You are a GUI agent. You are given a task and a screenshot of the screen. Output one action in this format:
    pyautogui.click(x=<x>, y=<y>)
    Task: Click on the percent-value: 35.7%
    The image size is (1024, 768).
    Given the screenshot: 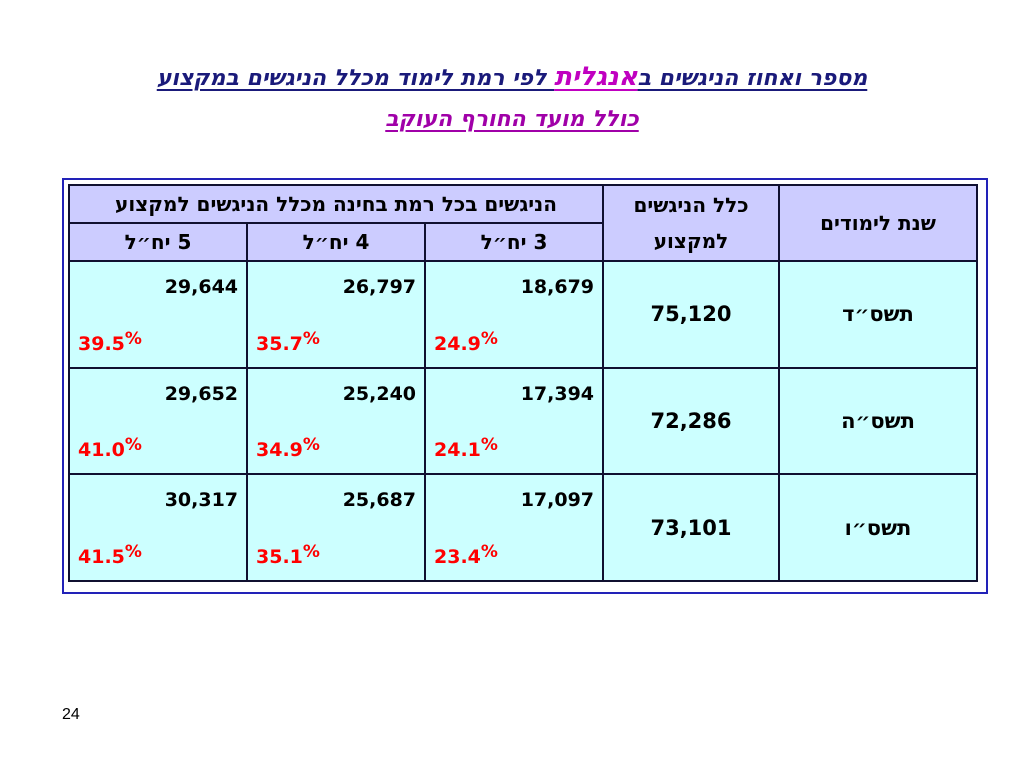 What is the action you would take?
    pyautogui.click(x=288, y=341)
    